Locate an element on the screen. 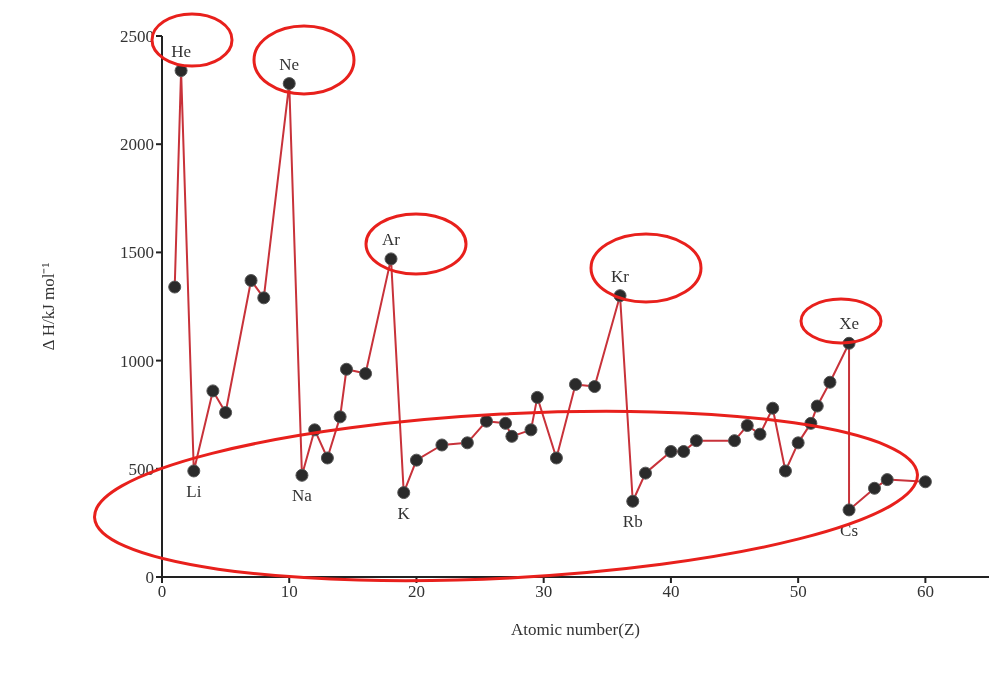  annotation: Kr is located at coordinates (620, 276).